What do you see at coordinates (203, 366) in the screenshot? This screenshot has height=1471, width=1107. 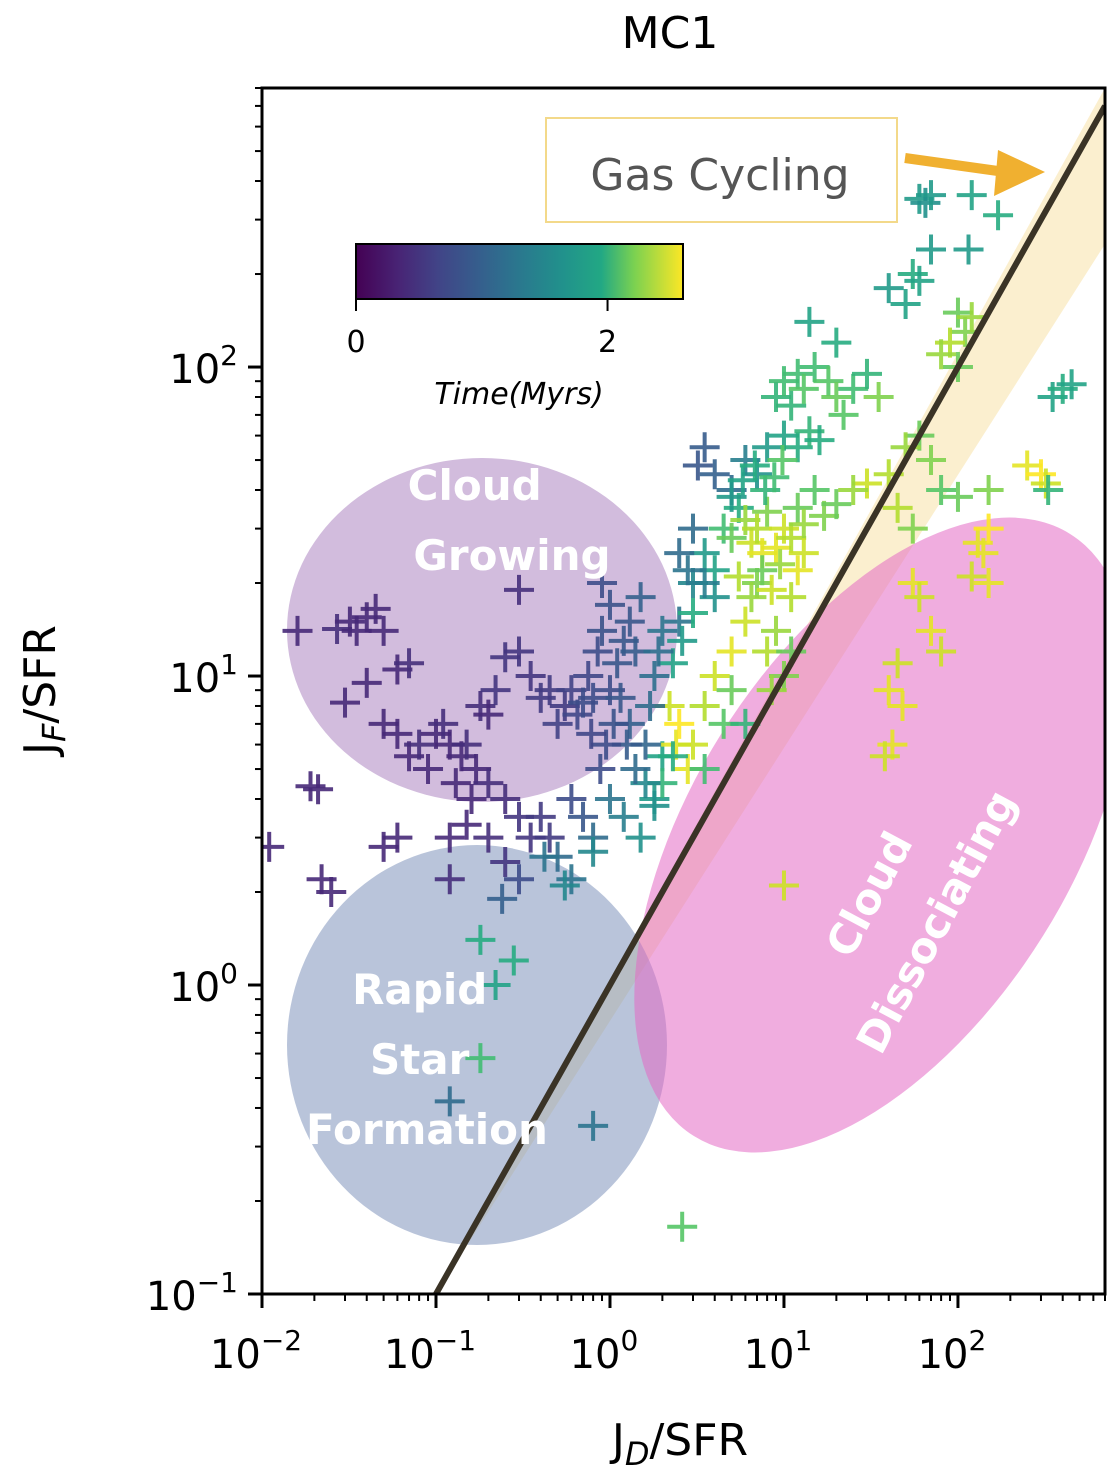 I see `y-tick-label: 10²` at bounding box center [203, 366].